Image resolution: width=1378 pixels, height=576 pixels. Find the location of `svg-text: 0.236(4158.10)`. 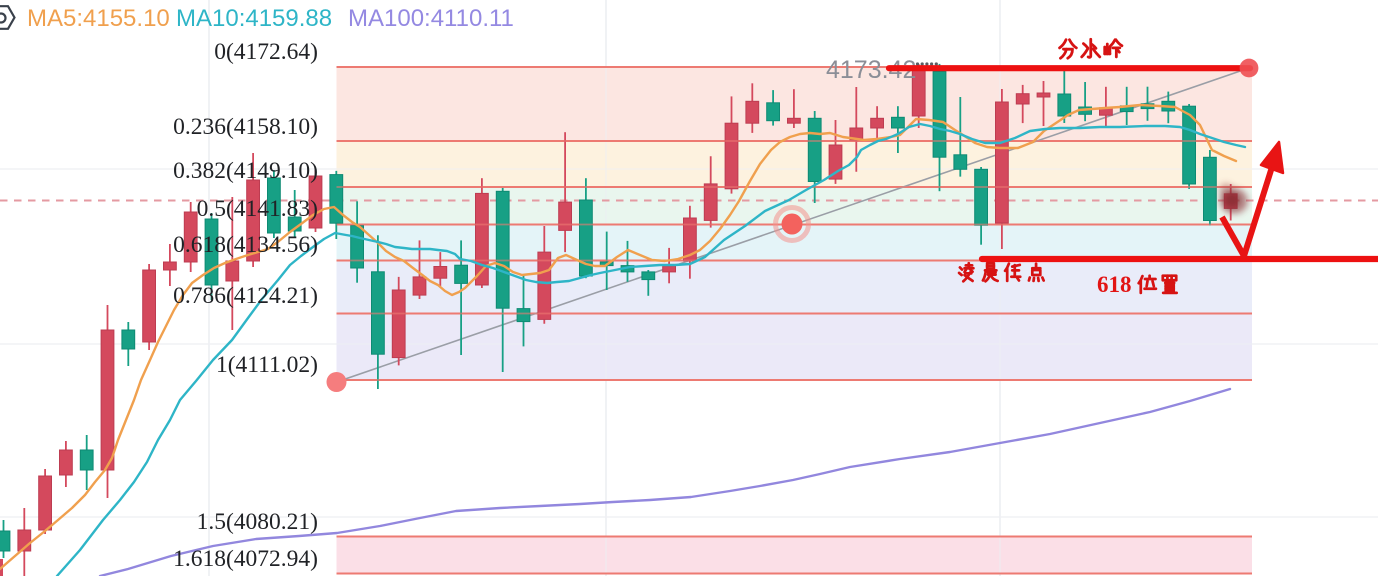

svg-text: 0.236(4158.10) is located at coordinates (245, 127).